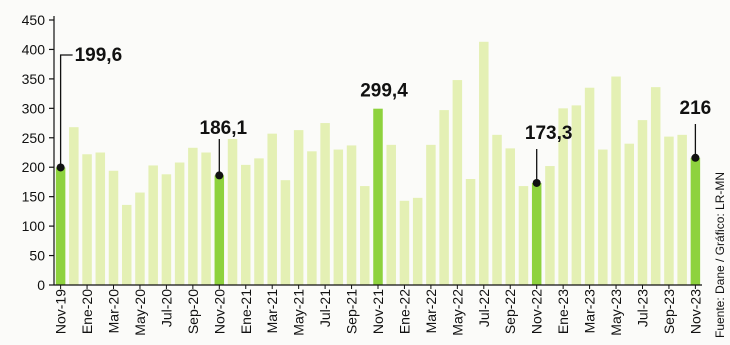 The image size is (730, 345). What do you see at coordinates (34, 226) in the screenshot?
I see `y-tick-label: 100` at bounding box center [34, 226].